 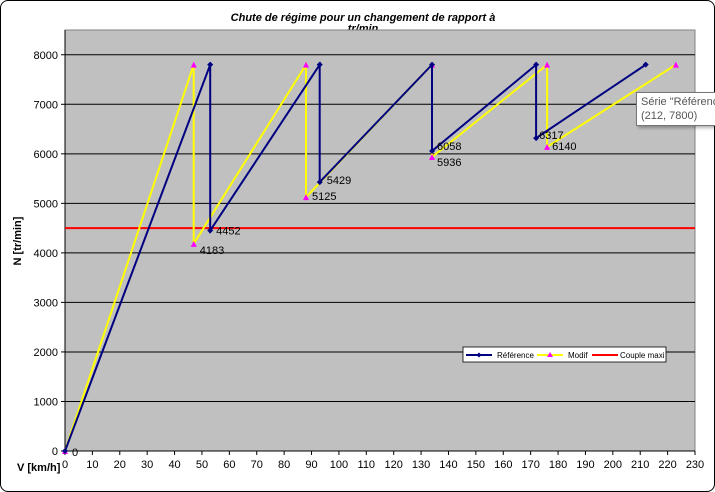 I want to click on data-label-3: 5125, so click(x=324, y=197).